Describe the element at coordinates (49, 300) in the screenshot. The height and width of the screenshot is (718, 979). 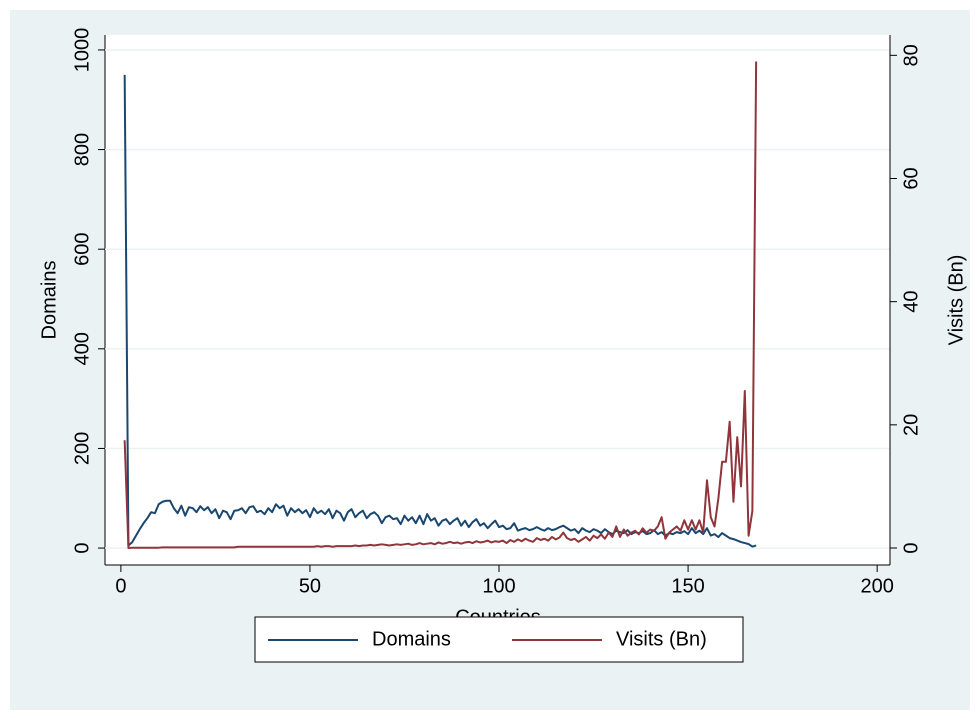
I see `y-axis-title: Domains` at that location.